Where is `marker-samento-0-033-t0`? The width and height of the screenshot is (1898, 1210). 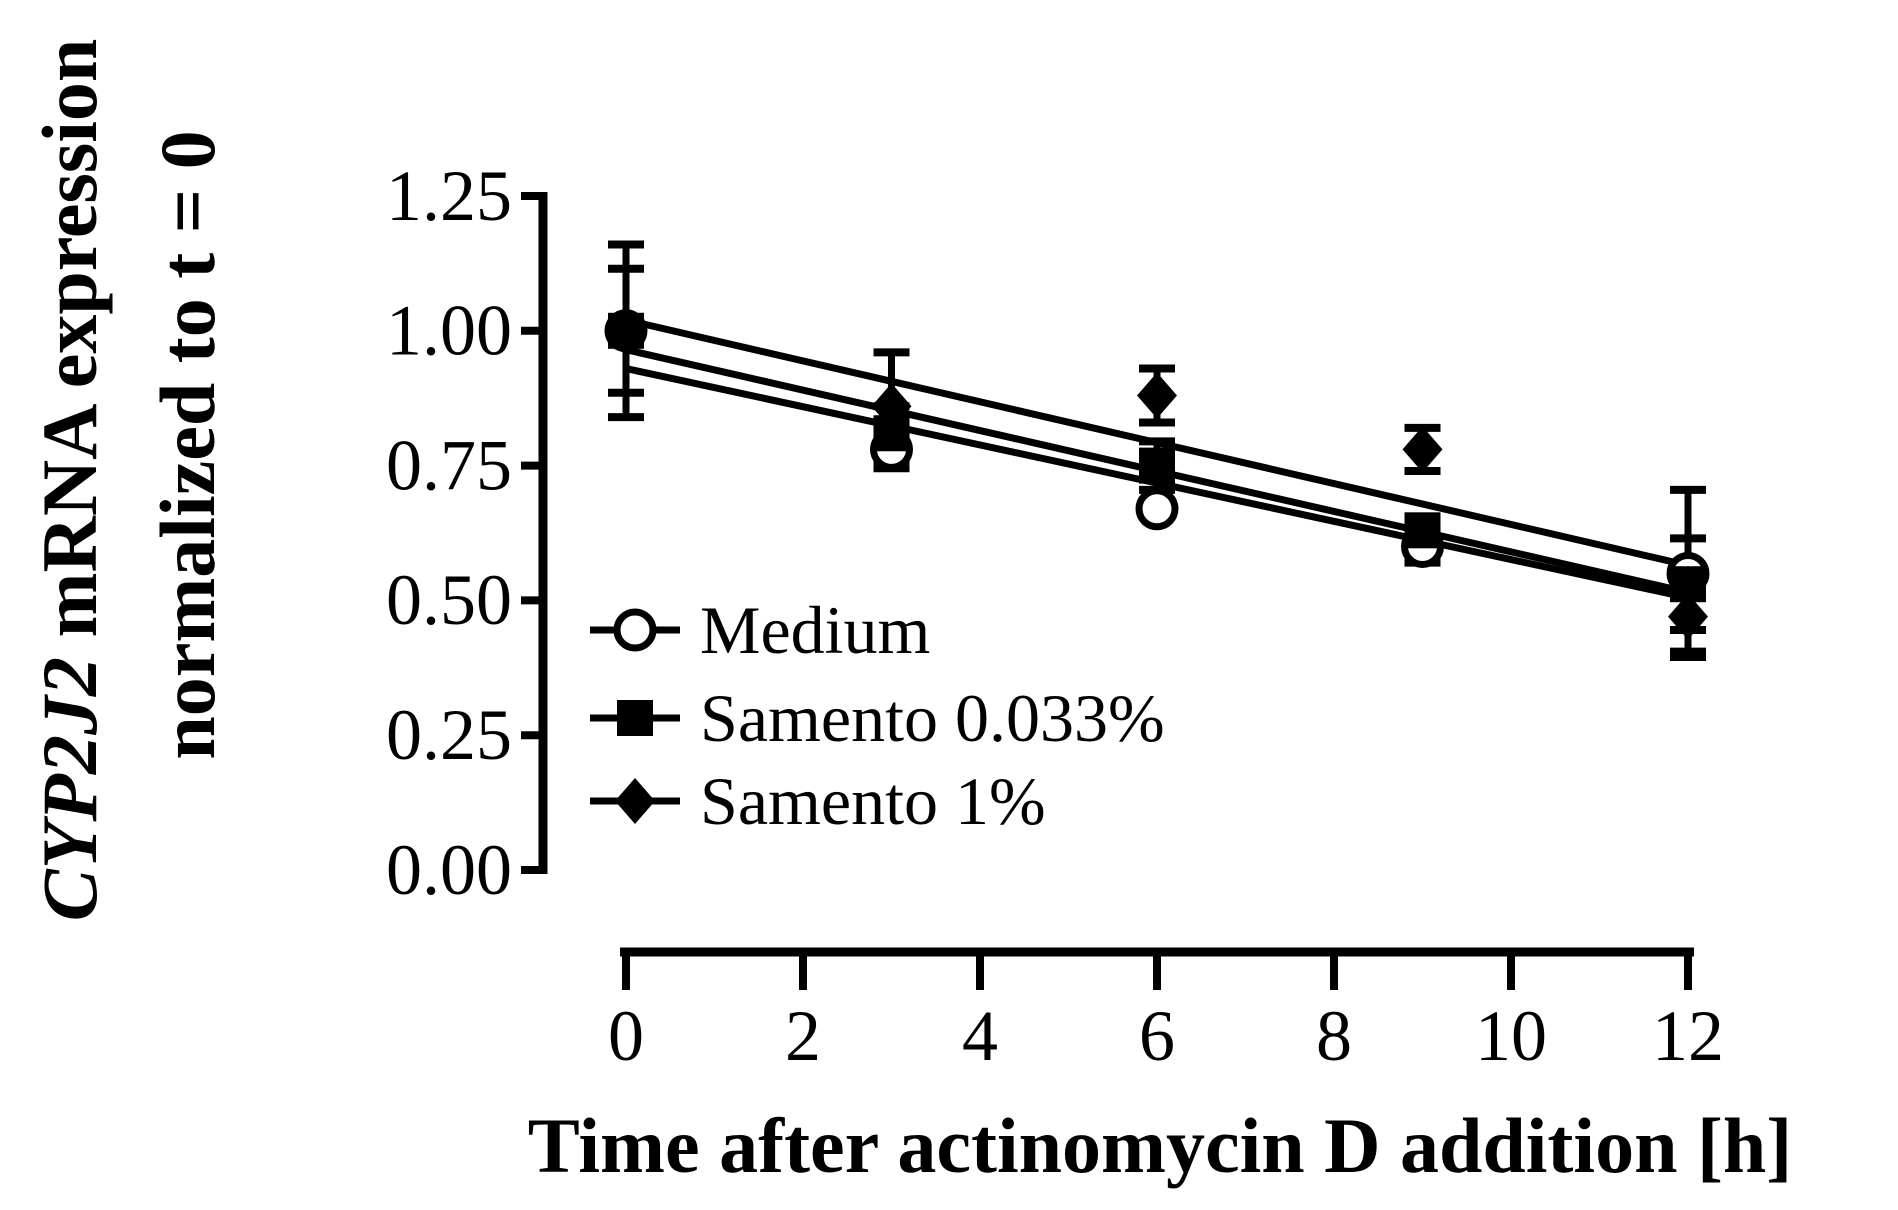
marker-samento-0-033-t0 is located at coordinates (626, 330).